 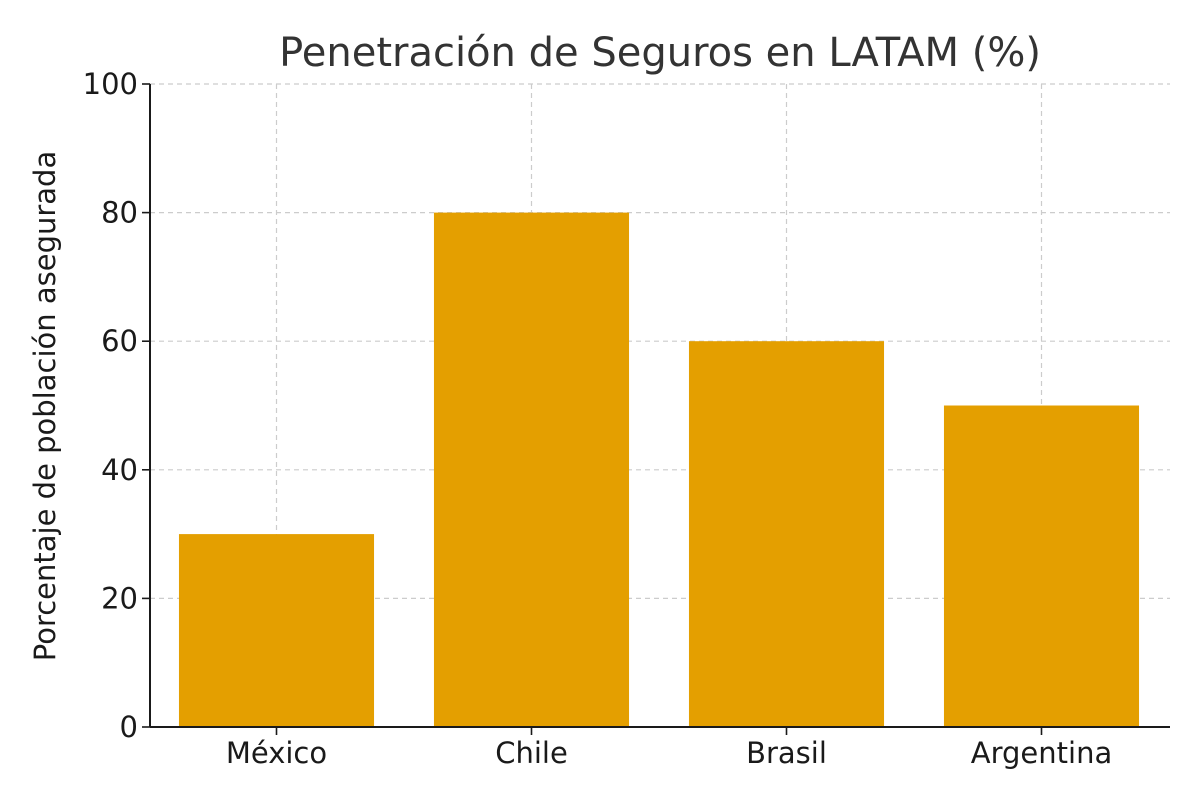 What do you see at coordinates (110, 84) in the screenshot?
I see `y-tick-label: 100` at bounding box center [110, 84].